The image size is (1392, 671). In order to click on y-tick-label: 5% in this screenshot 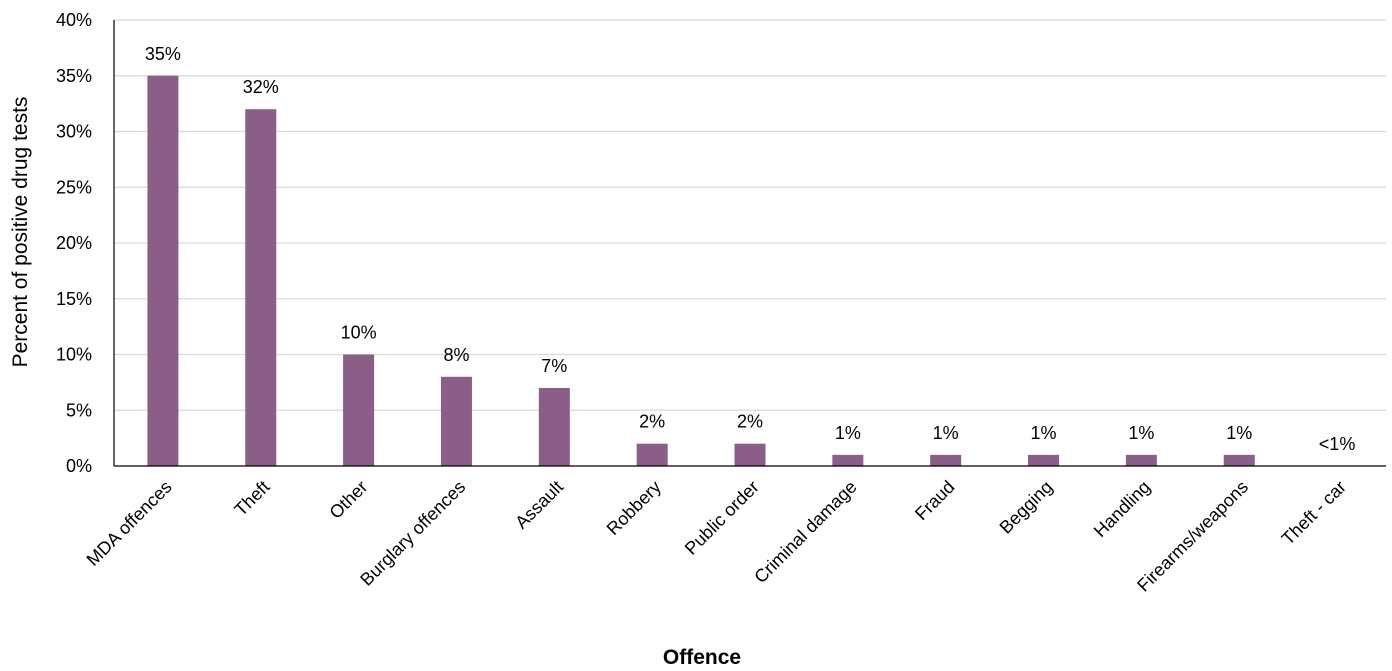, I will do `click(79, 410)`.